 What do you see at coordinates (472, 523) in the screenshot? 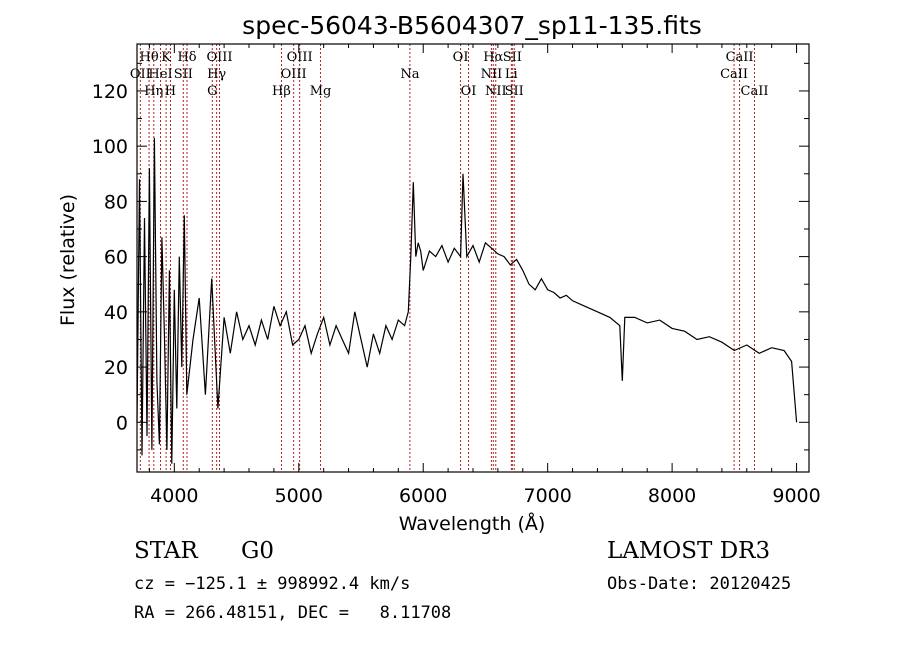
I see `x-axis-label: Wavelength (Å)` at bounding box center [472, 523].